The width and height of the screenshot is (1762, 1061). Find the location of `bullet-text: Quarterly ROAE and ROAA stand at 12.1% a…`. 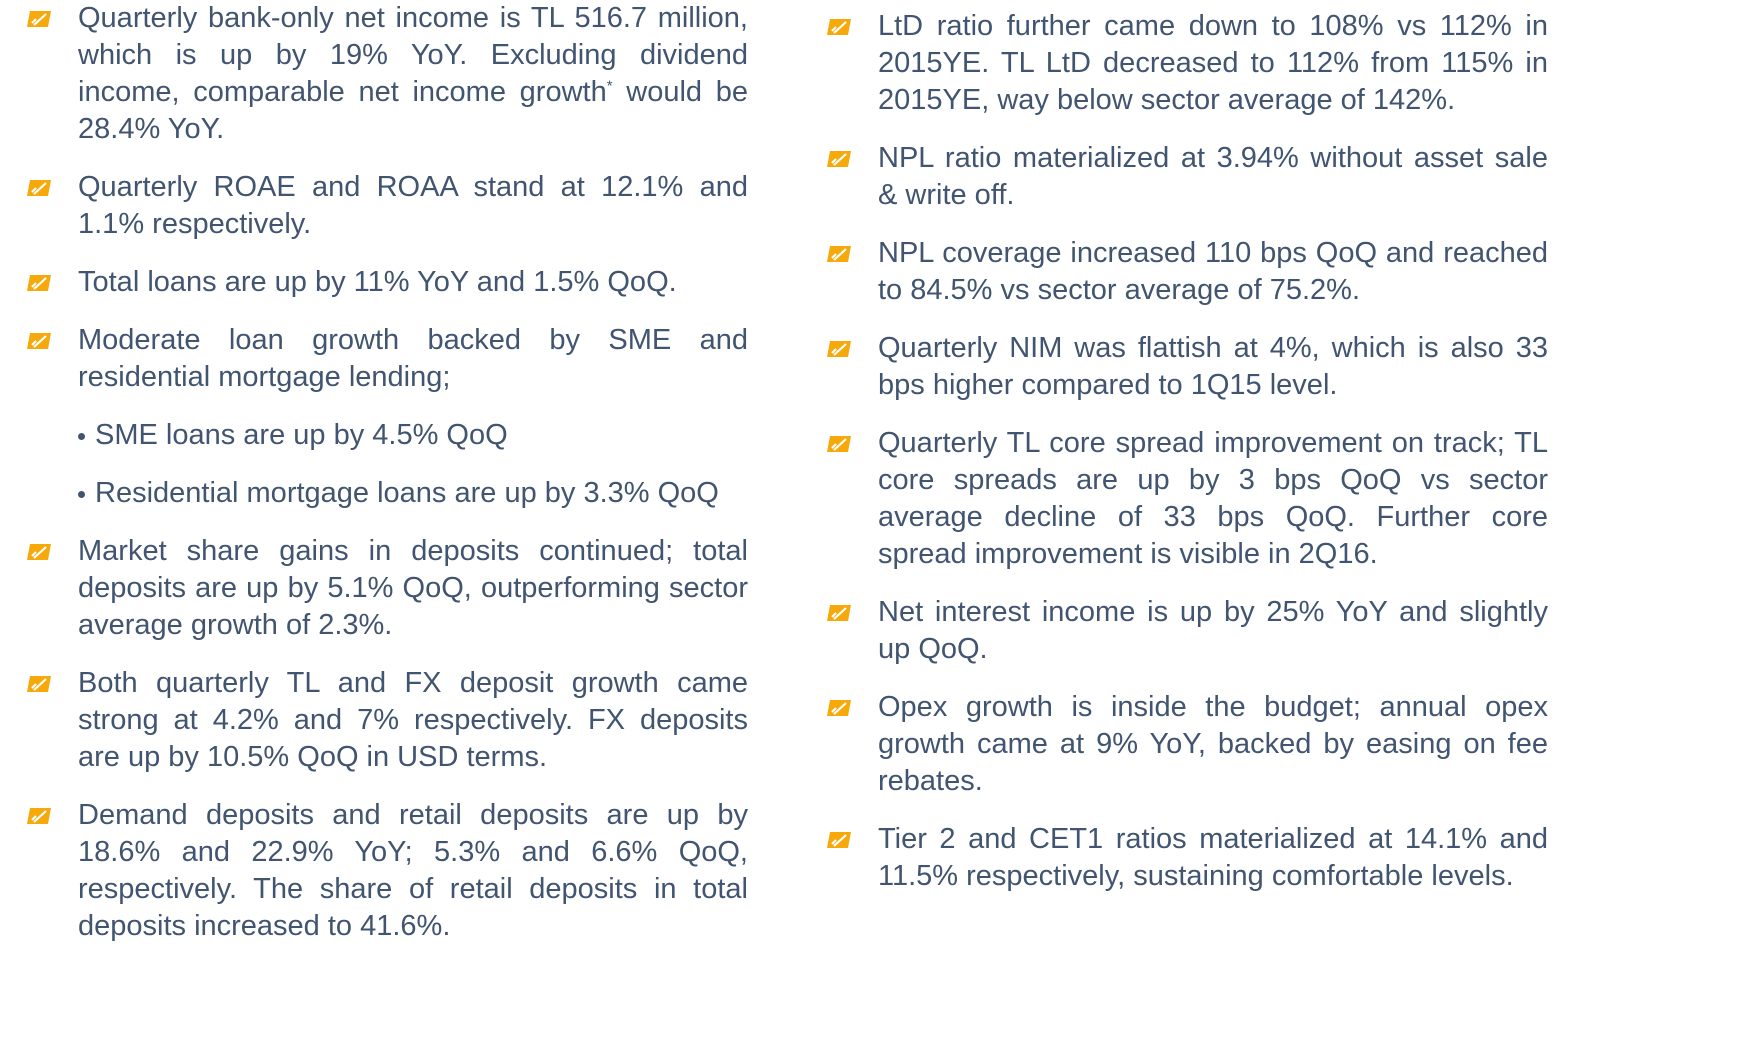

bullet-text: Quarterly ROAE and ROAA stand at 12.1% a… is located at coordinates (413, 205).